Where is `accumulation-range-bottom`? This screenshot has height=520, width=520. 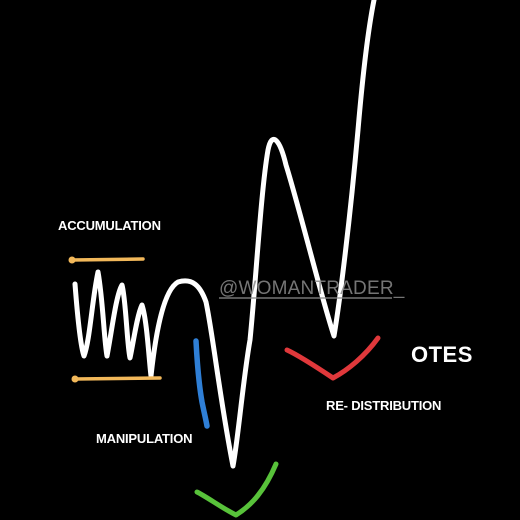
accumulation-range-bottom is located at coordinates (116, 379).